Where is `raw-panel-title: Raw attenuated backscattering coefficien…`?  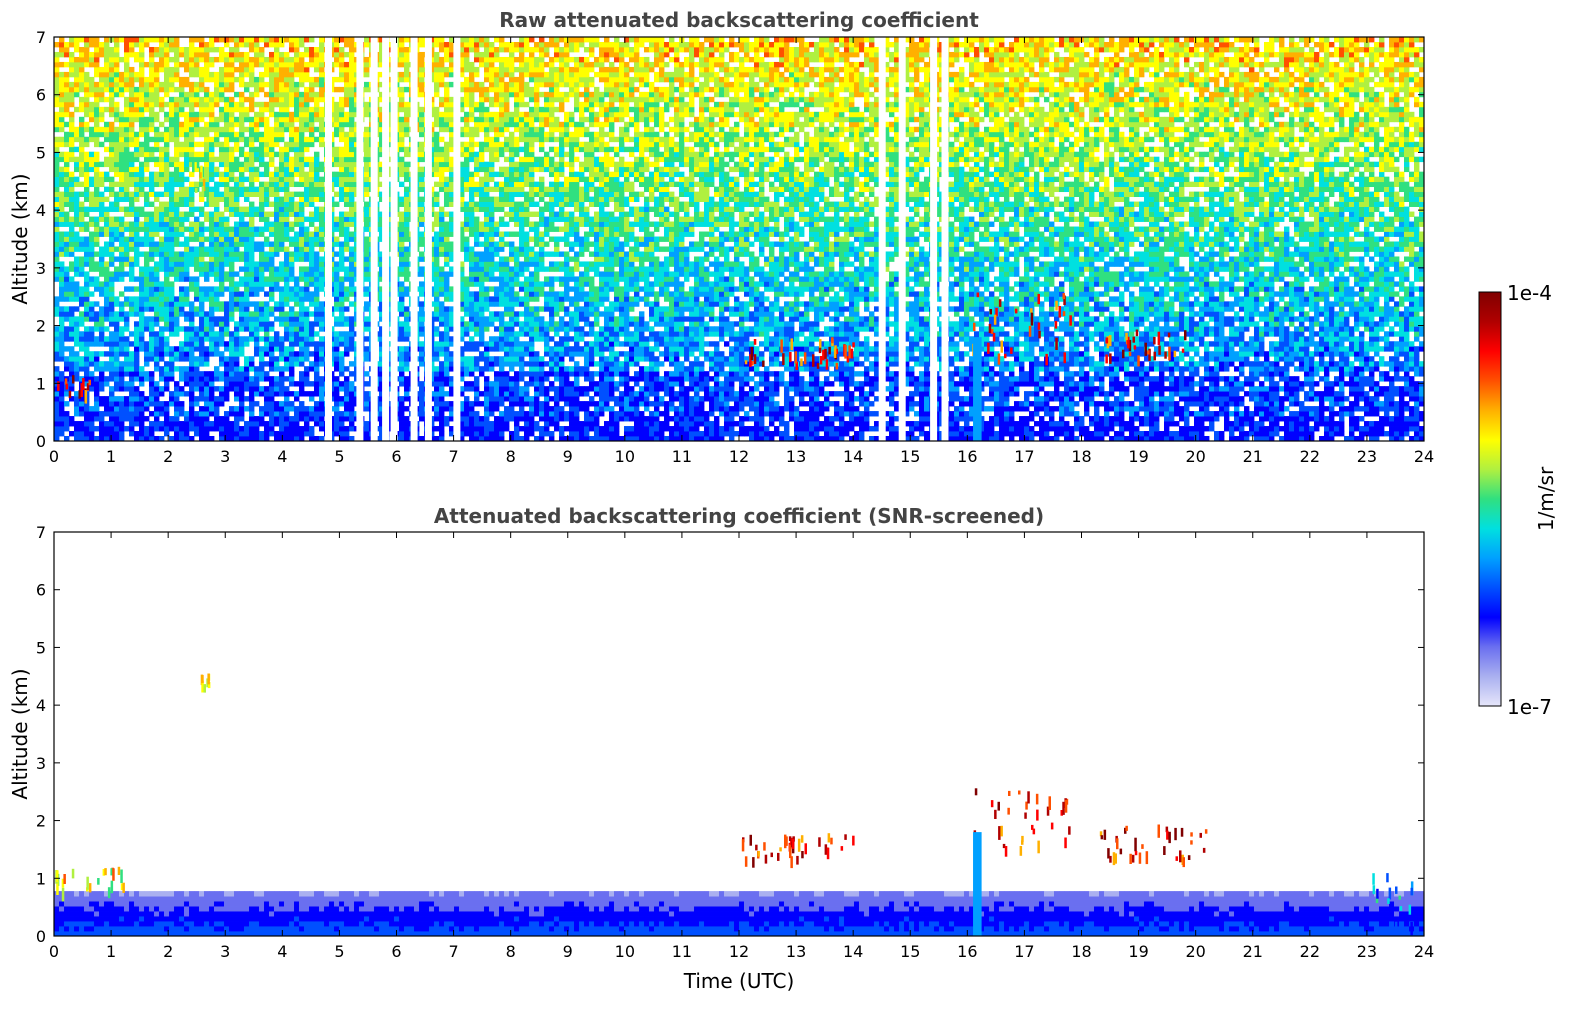
raw-panel-title: Raw attenuated backscattering coefficien… is located at coordinates (739, 20).